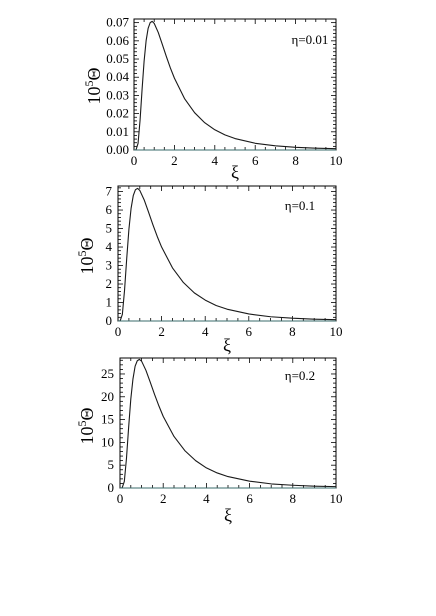 This screenshot has height=616, width=436. What do you see at coordinates (109, 209) in the screenshot?
I see `y-tick-label: 6` at bounding box center [109, 209].